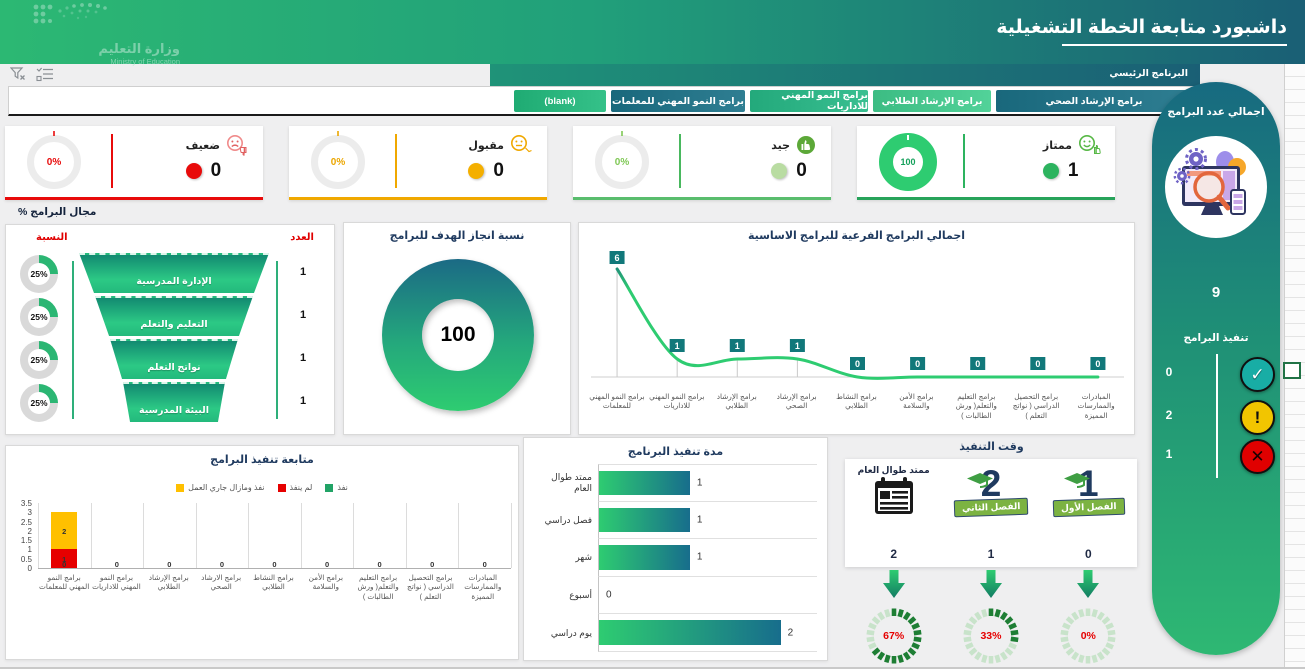  What do you see at coordinates (1216, 112) in the screenshot?
I see `sidebar-title: اجمالي عدد البرامج` at bounding box center [1216, 112].